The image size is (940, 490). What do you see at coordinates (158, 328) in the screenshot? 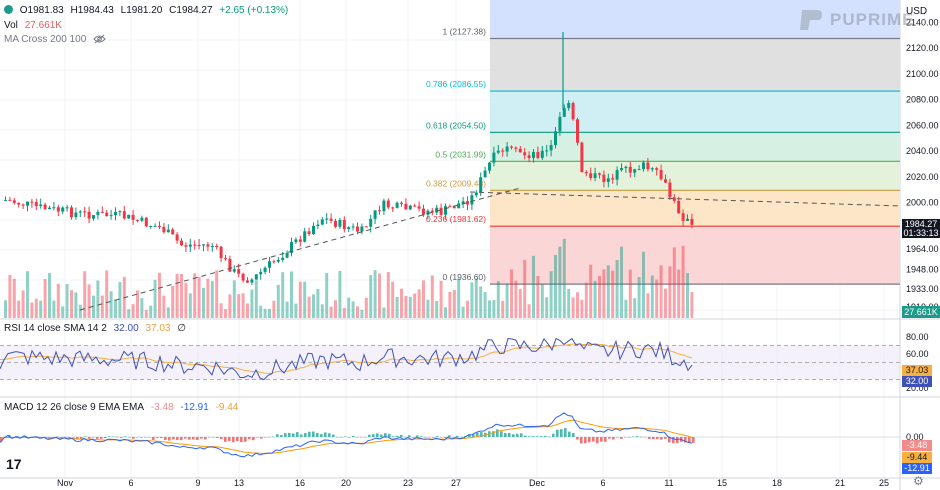
I see `rsi-sma-value: 37.03` at bounding box center [158, 328].